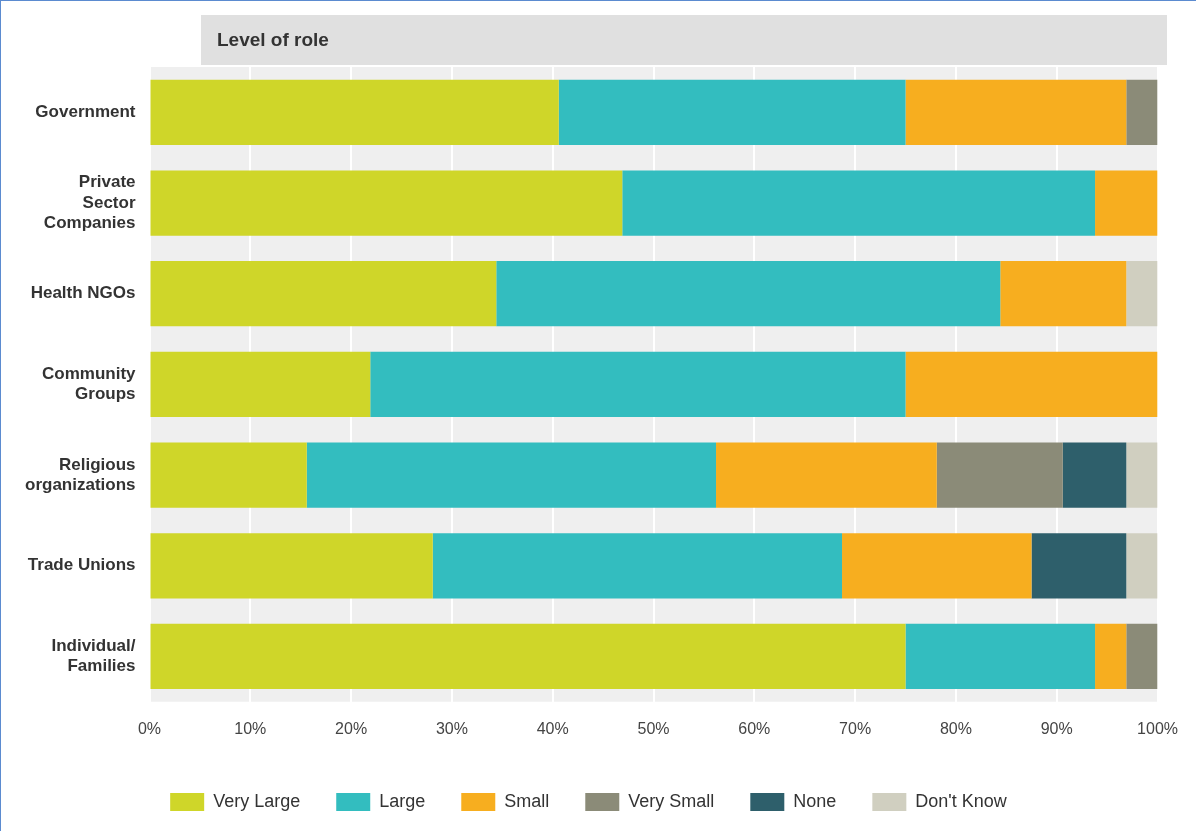  I want to click on y-tick-label: Government, so click(85, 112).